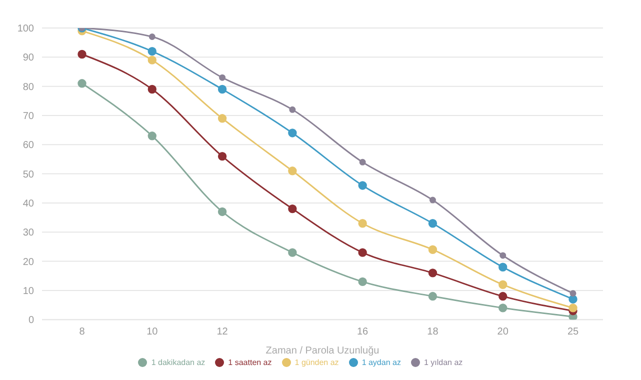  What do you see at coordinates (573, 332) in the screenshot?
I see `x-tick-label: 25` at bounding box center [573, 332].